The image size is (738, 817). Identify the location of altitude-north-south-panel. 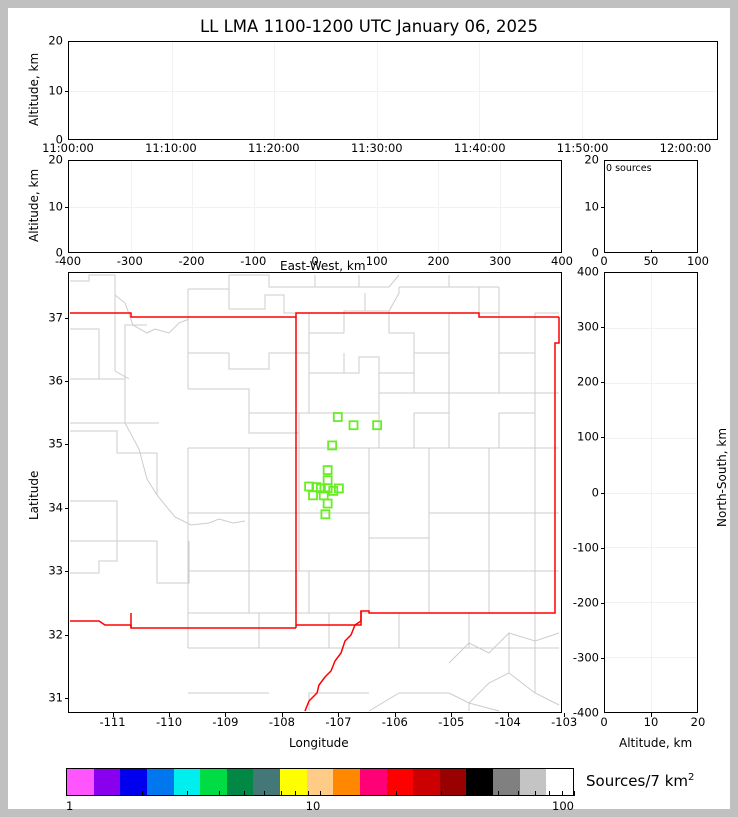
(651, 492).